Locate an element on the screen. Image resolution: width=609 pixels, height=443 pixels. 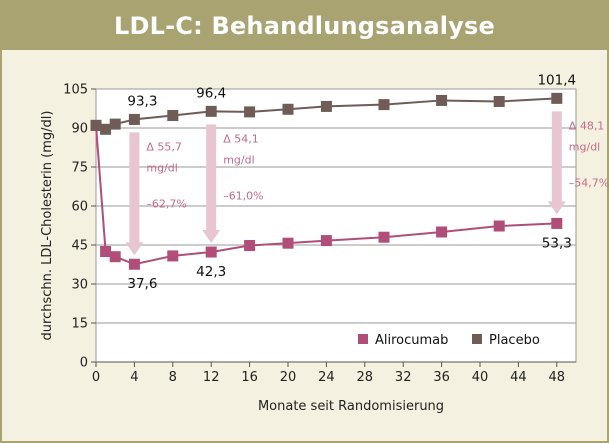
delta-value: Δ 54,1 is located at coordinates (241, 138).